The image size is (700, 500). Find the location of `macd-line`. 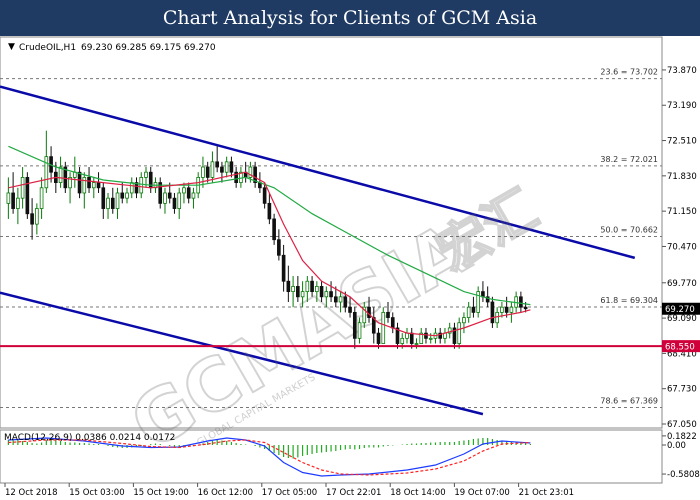

macd-line is located at coordinates (269, 457).